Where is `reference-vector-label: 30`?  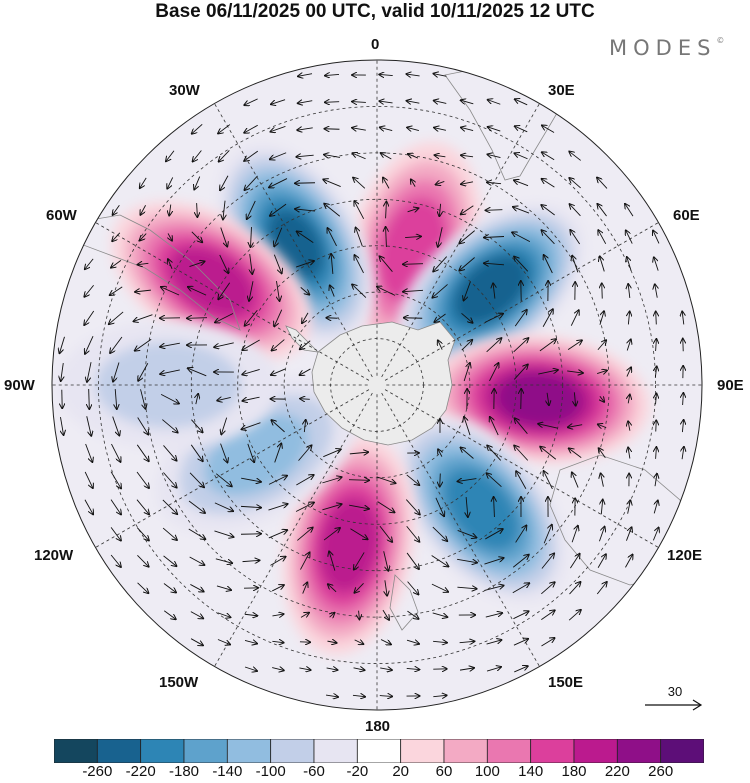
reference-vector-label: 30 is located at coordinates (675, 691).